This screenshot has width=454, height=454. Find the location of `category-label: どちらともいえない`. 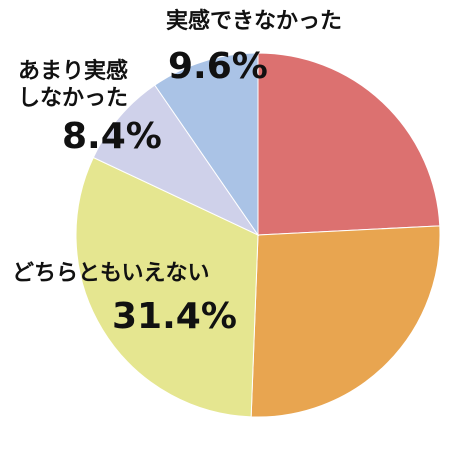

category-label: どちらともいえない is located at coordinates (111, 273).